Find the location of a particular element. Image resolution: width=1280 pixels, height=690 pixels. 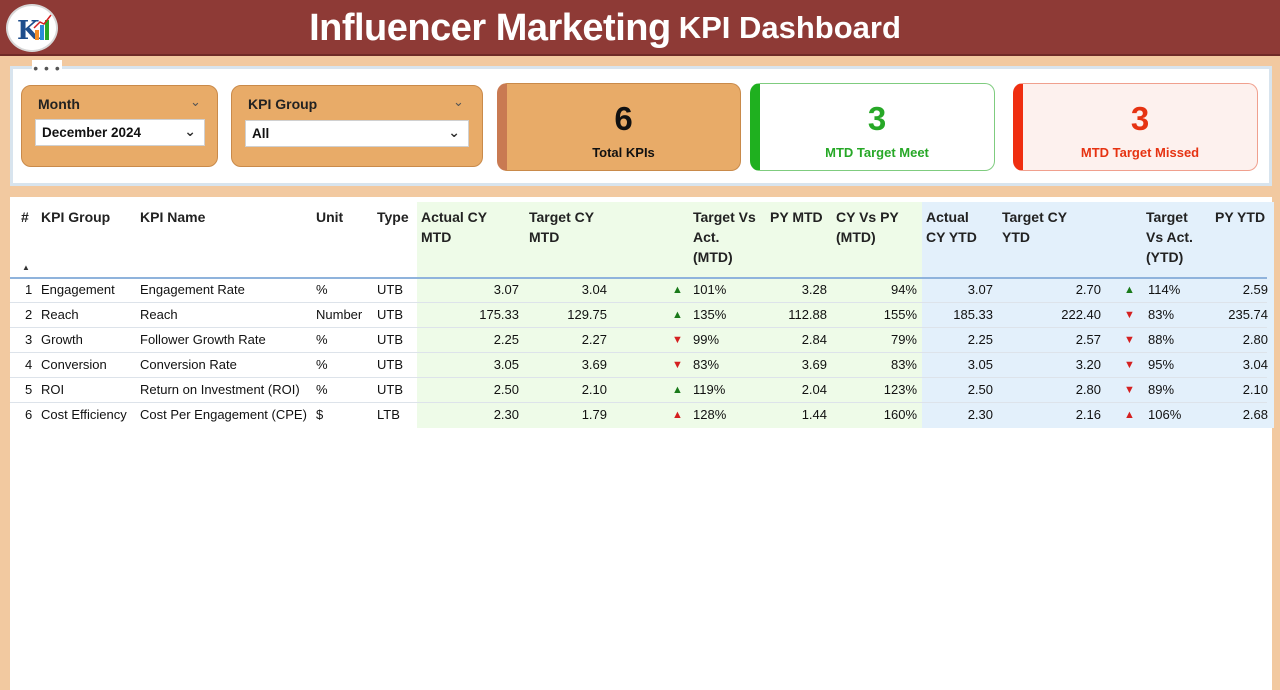

col-header-type: Type is located at coordinates (393, 217).